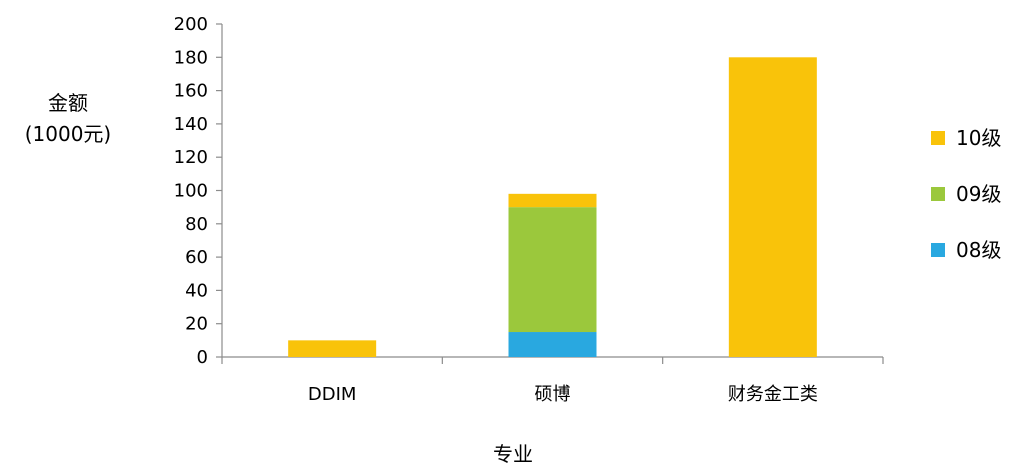 The width and height of the screenshot is (1014, 469). I want to click on y-axis: 0 20 40 60 80 100 120 140 160 180 200, so click(198, 191).